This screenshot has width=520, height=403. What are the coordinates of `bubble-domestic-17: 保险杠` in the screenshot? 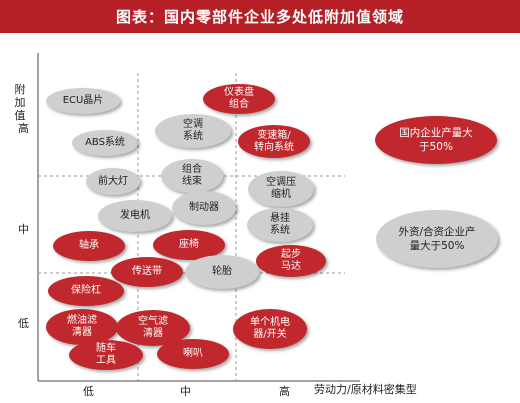 It's located at (86, 291).